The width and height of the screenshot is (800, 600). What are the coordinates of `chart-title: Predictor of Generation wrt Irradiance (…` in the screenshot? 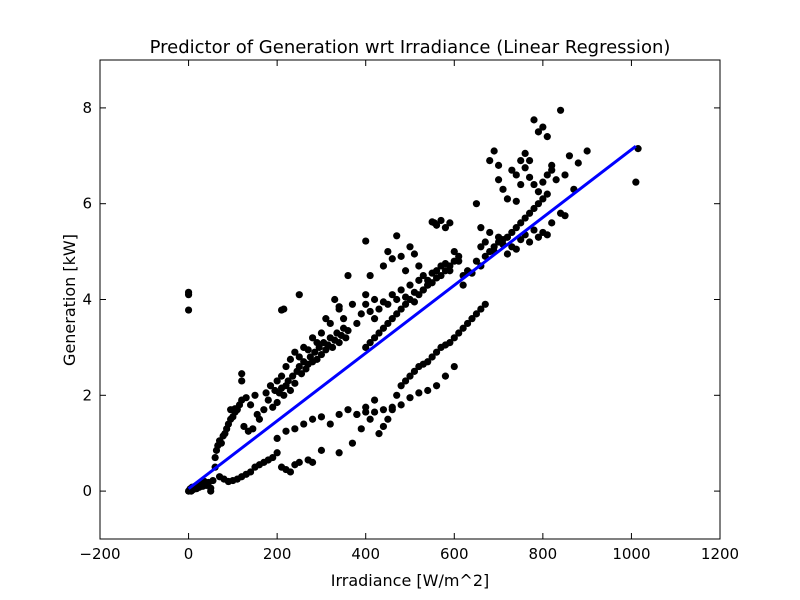 It's located at (410, 47).